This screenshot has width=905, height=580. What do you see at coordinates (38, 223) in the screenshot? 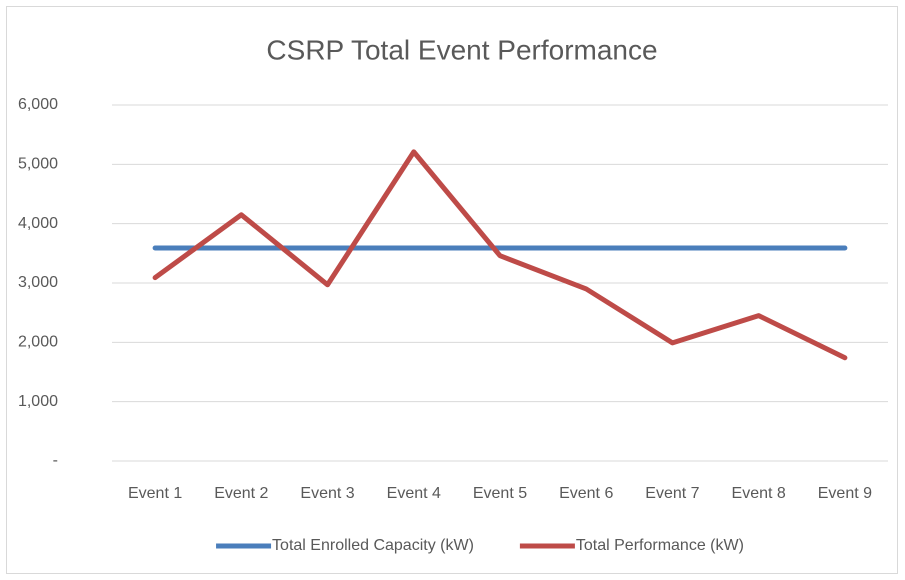
I see `y-tick-label: 4,000` at bounding box center [38, 223].